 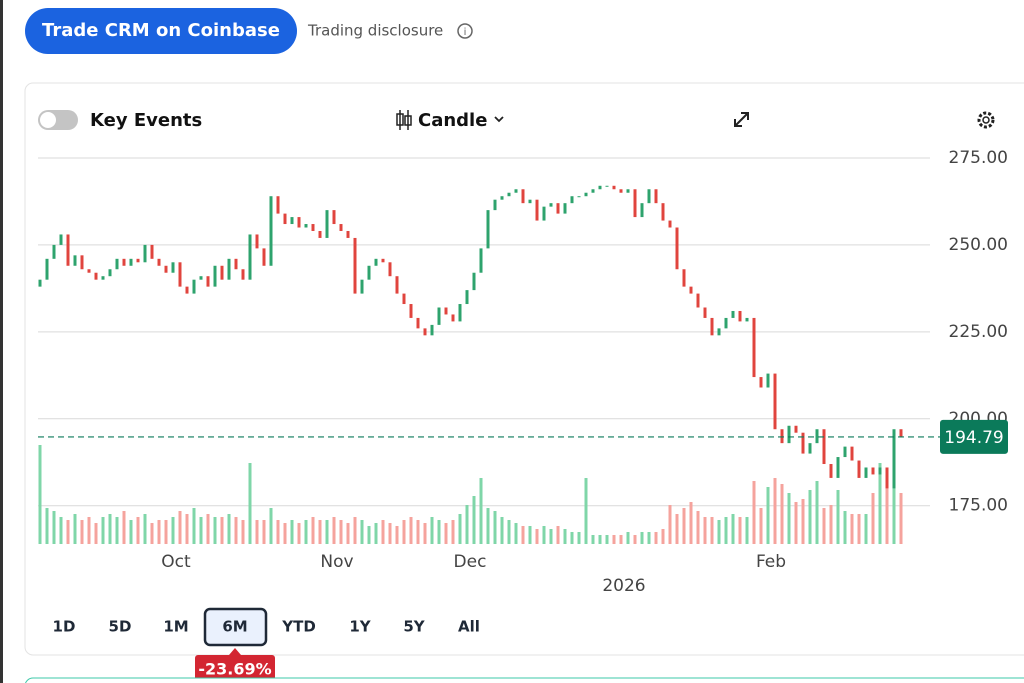 What do you see at coordinates (266, 627) in the screenshot?
I see `range-selector: 1D 5D 1M YTD 1Y 5Y All` at bounding box center [266, 627].